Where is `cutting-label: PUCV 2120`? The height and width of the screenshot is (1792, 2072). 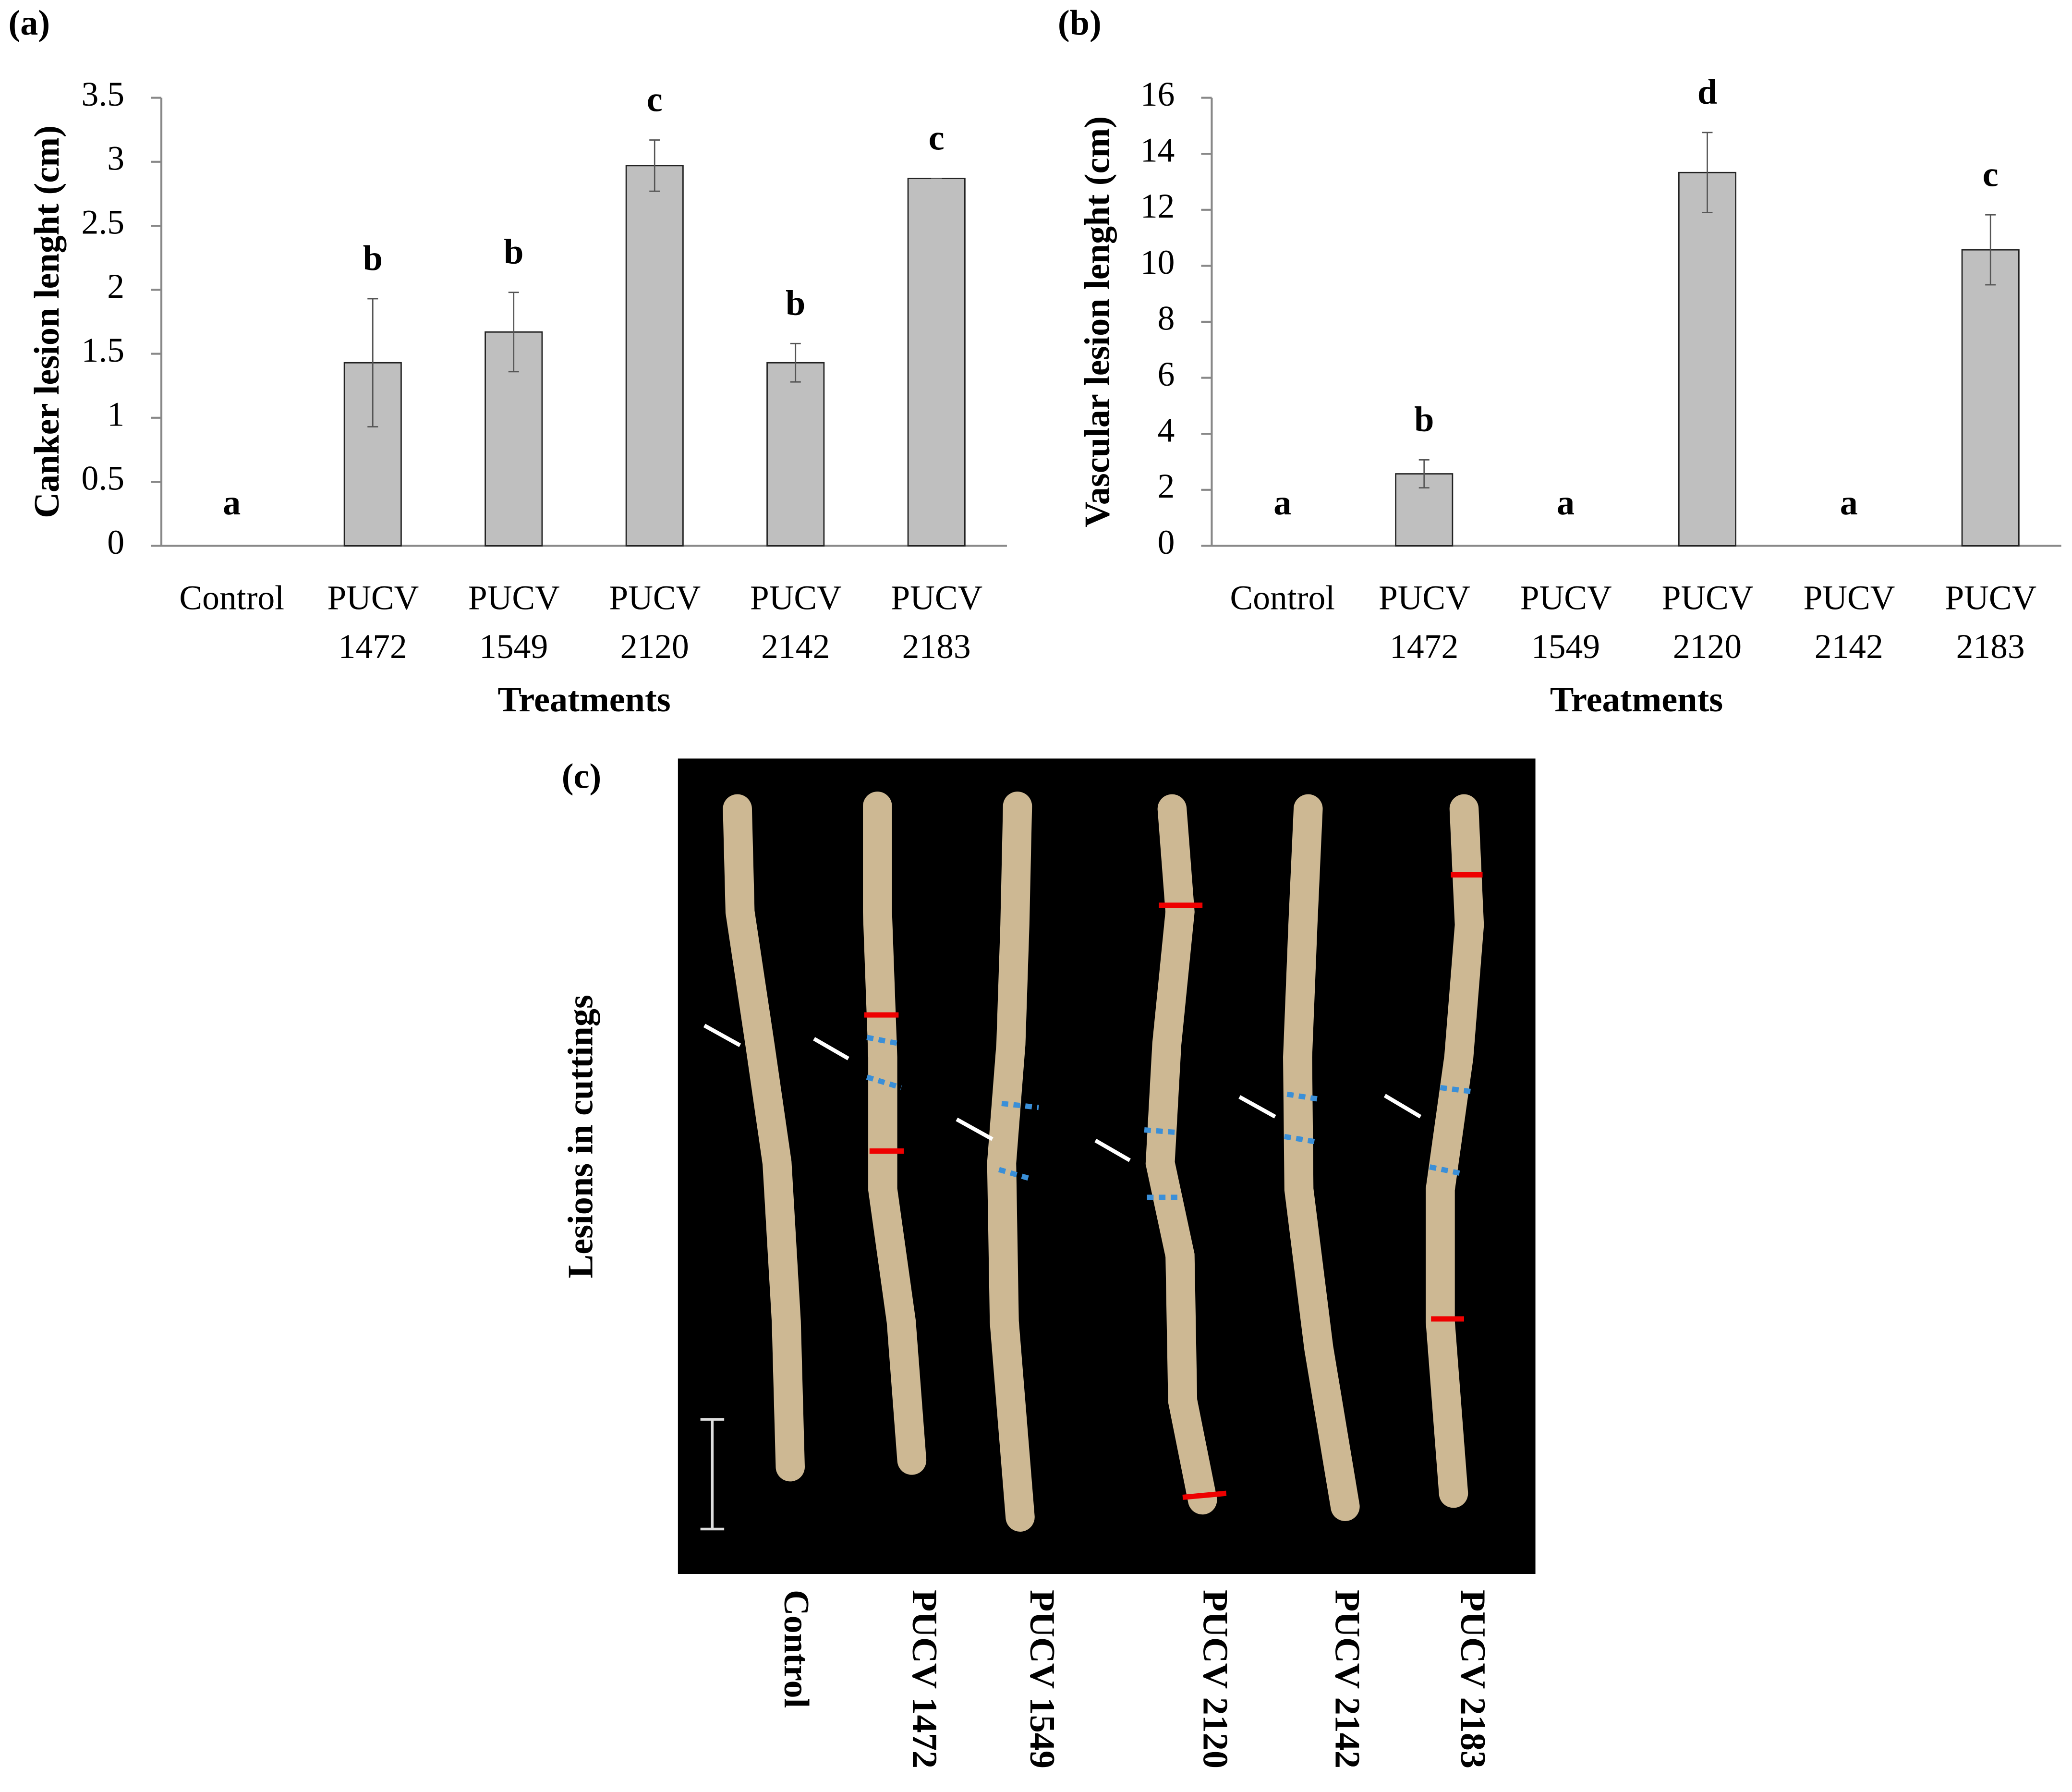 cutting-label: PUCV 2120 is located at coordinates (1215, 1679).